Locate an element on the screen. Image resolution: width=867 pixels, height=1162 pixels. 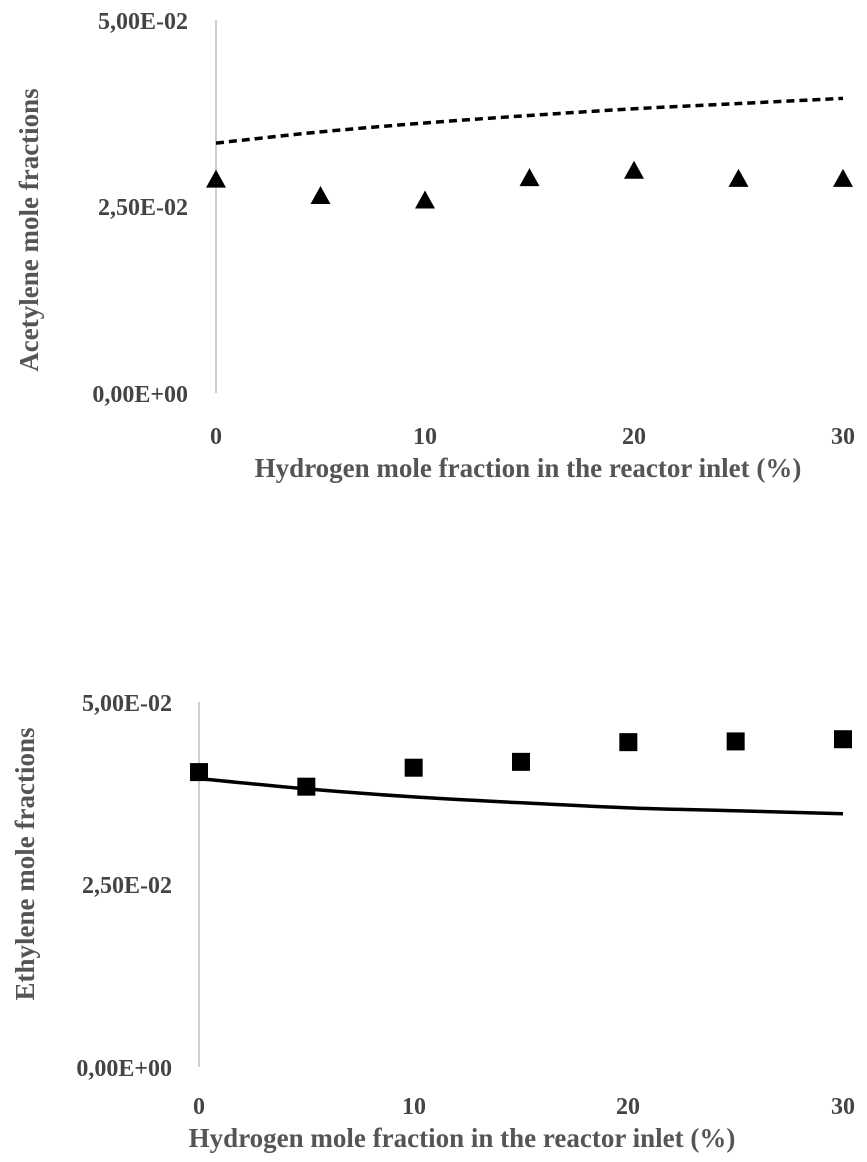
model-solid-line is located at coordinates (521, 796).